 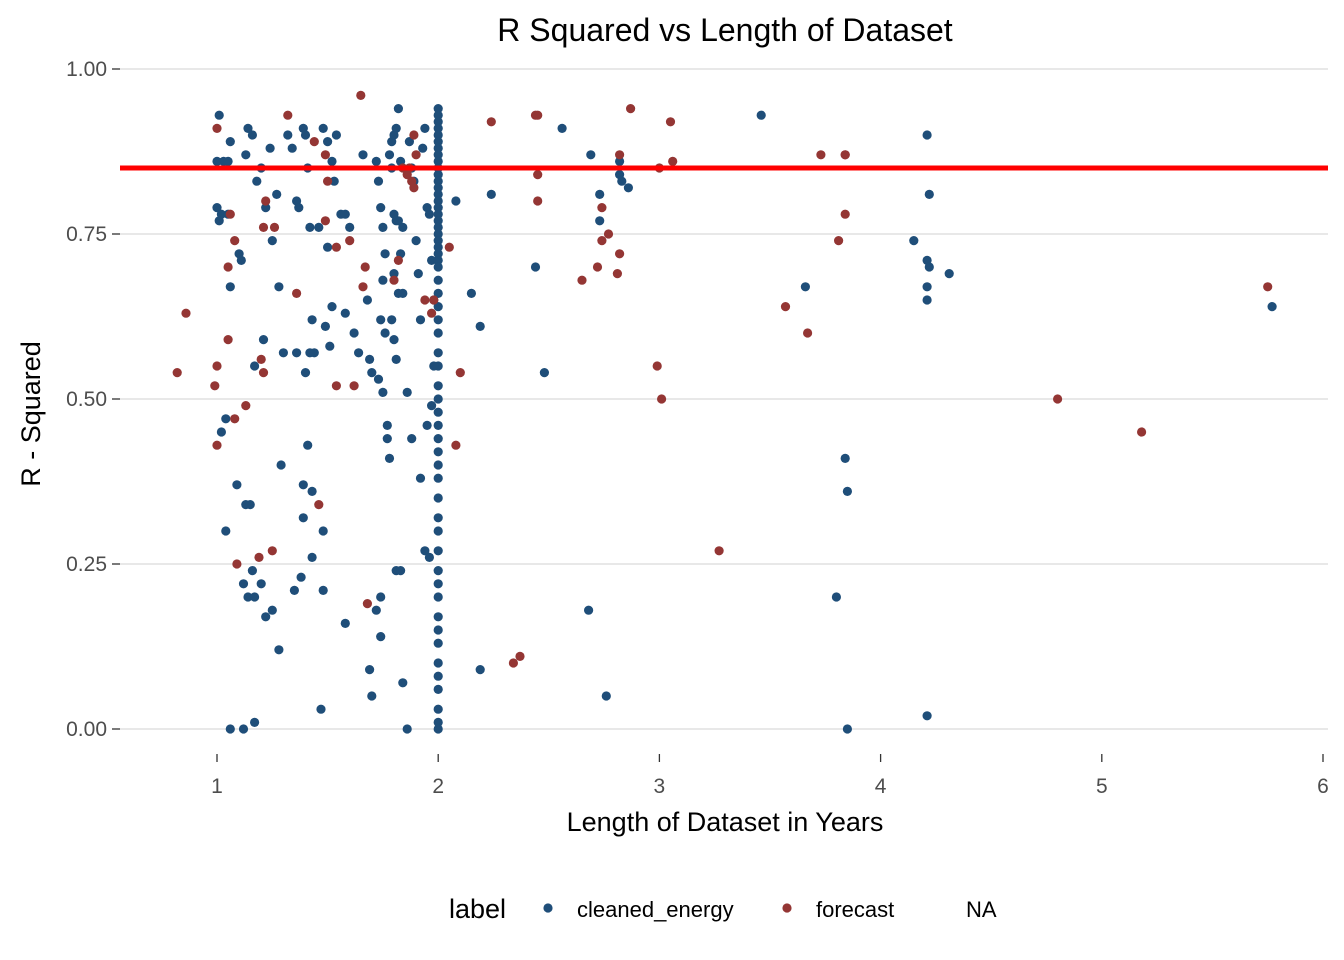 What do you see at coordinates (725, 30) in the screenshot?
I see `chart-title: R Squared vs Length of Dataset` at bounding box center [725, 30].